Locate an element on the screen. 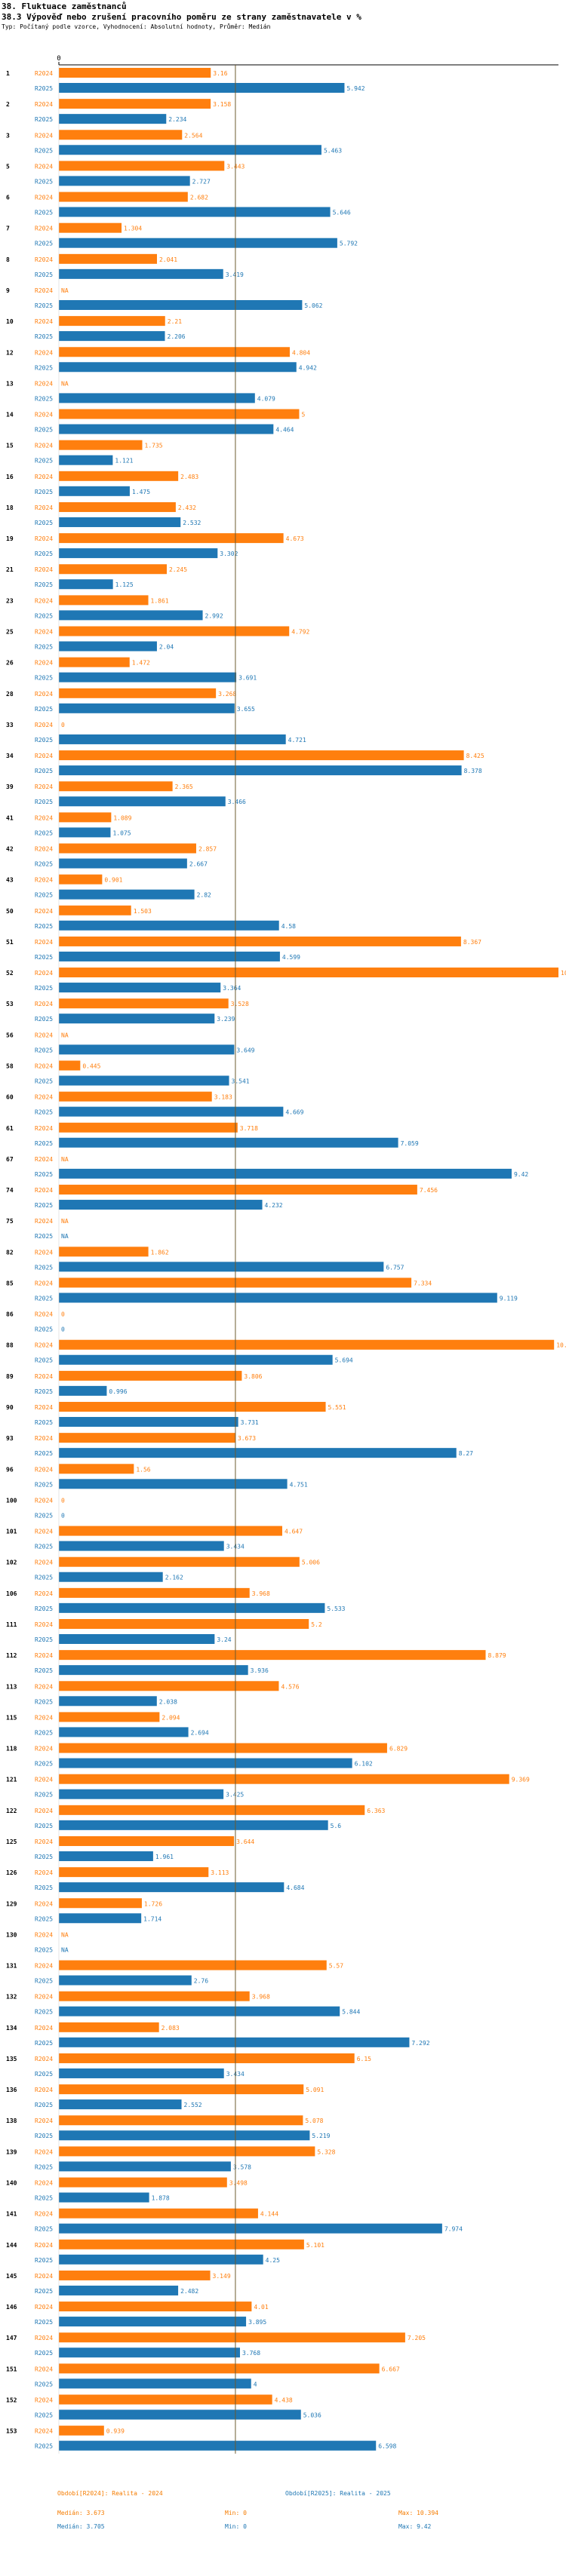  value-label-2025: 1.714 is located at coordinates (152, 1918).